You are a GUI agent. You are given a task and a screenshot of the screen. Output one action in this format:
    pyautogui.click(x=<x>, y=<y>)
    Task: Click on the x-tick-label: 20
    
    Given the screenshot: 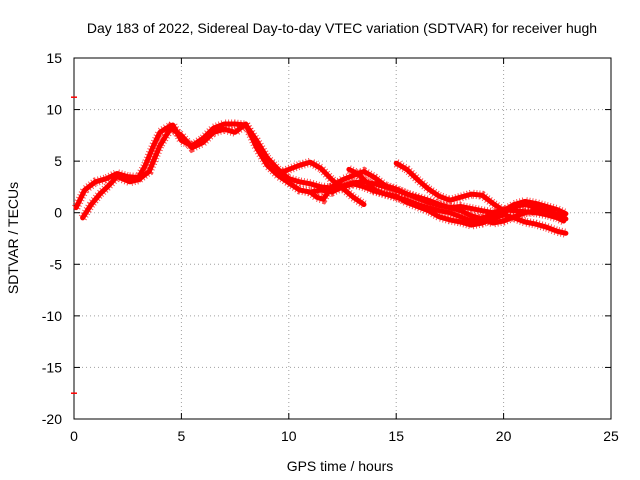 What is the action you would take?
    pyautogui.click(x=504, y=436)
    